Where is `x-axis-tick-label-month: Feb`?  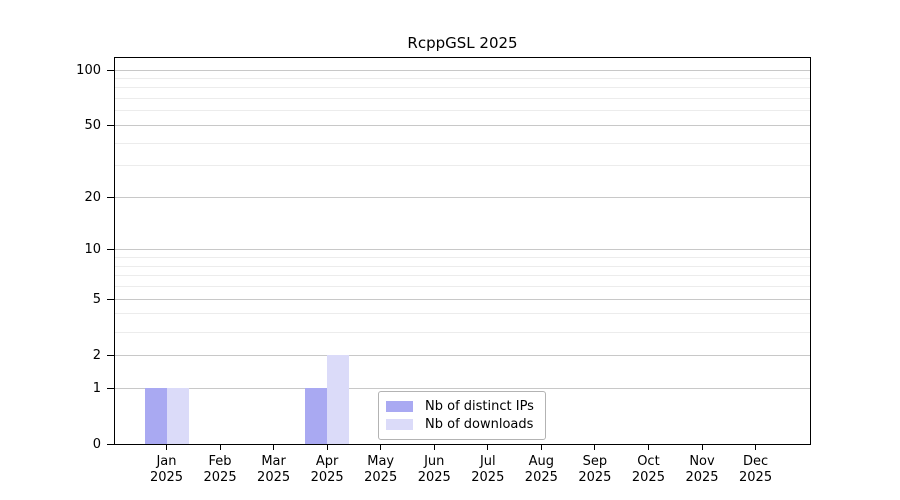 x-axis-tick-label-month: Feb is located at coordinates (220, 461).